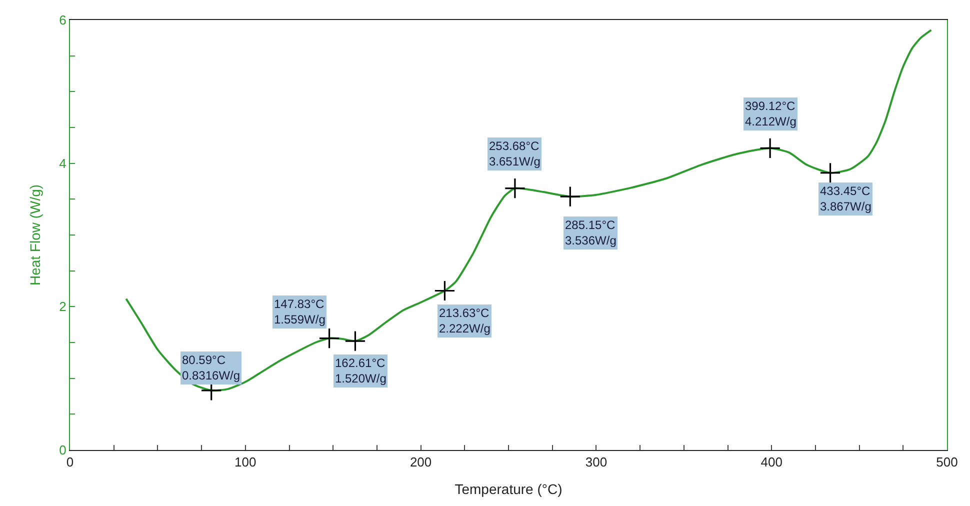 This screenshot has width=970, height=506. Describe the element at coordinates (245, 462) in the screenshot. I see `x-tick-label: 100` at that location.